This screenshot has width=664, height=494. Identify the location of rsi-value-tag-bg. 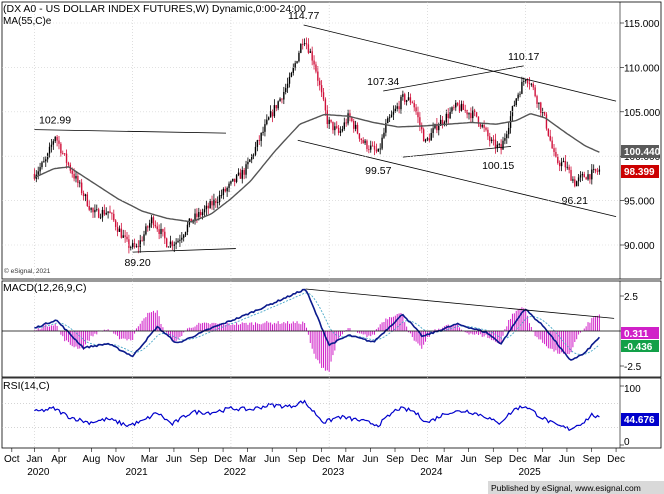
(640, 419).